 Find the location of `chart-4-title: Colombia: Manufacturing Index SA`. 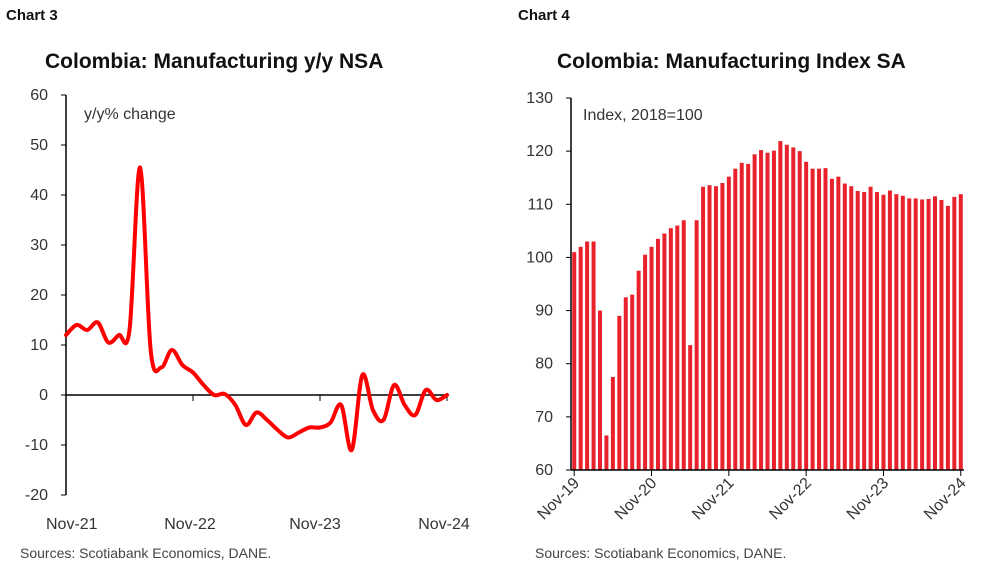

chart-4-title: Colombia: Manufacturing Index SA is located at coordinates (731, 61).